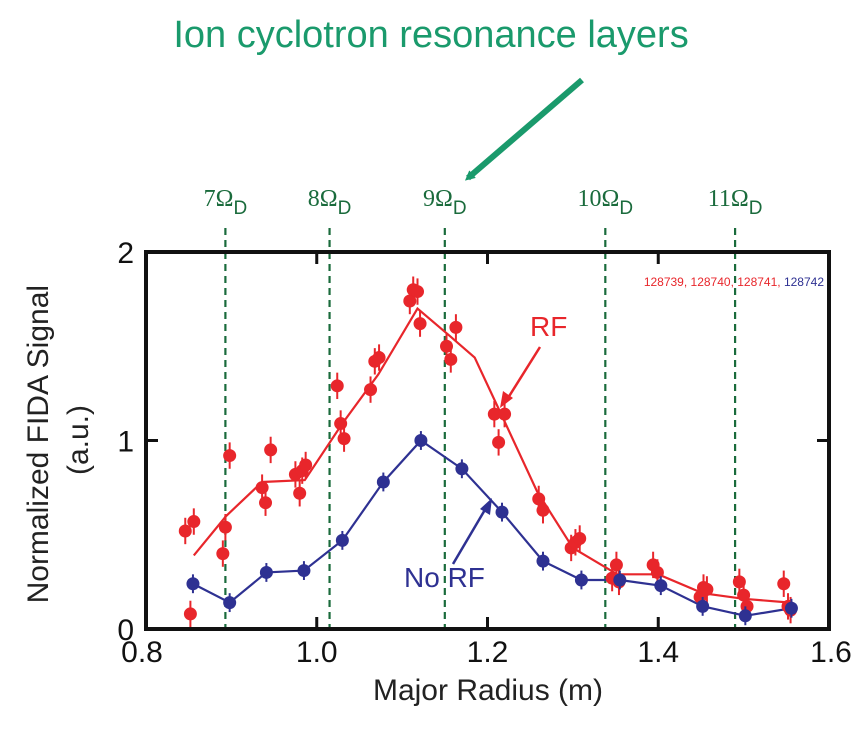 The width and height of the screenshot is (862, 730). I want to click on title-arrow, so click(524, 129).